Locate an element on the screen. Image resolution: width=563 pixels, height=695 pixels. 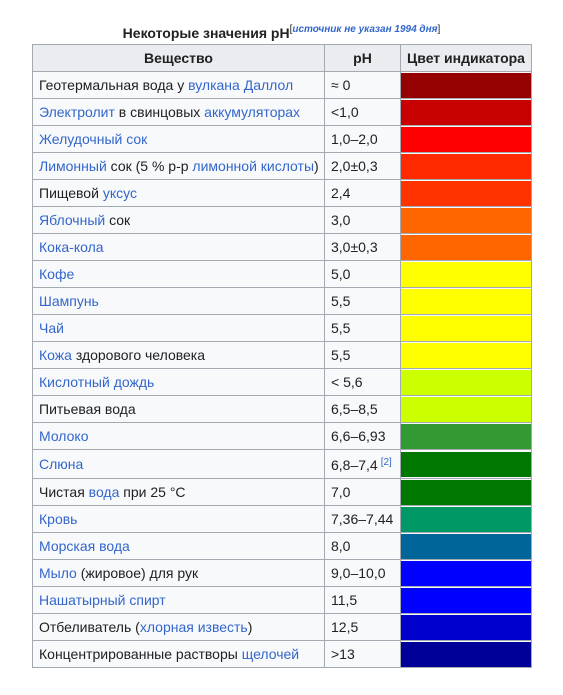
table-header-row: Вещество pH Цвет индикатора is located at coordinates (282, 58).